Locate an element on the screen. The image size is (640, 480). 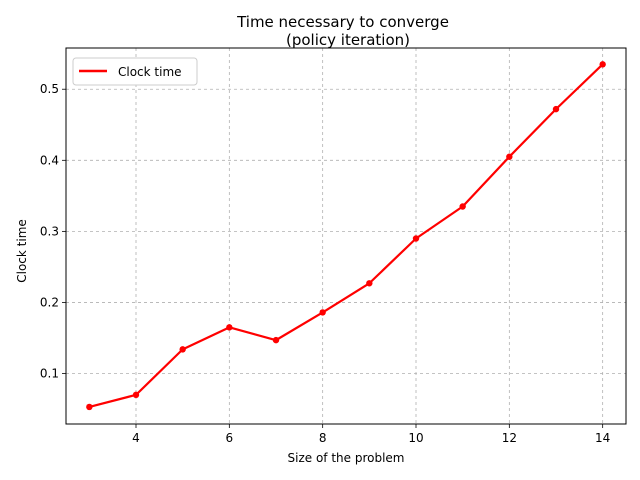
x-axis: 4 6 8 10 12 14 is located at coordinates (371, 434).